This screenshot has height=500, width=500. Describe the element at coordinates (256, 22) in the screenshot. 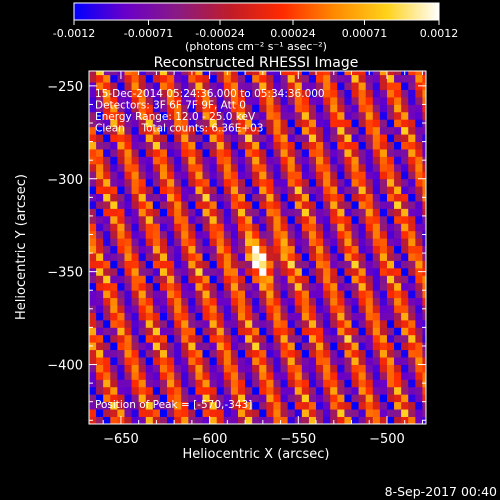

I see `colorbar-ticks` at that location.